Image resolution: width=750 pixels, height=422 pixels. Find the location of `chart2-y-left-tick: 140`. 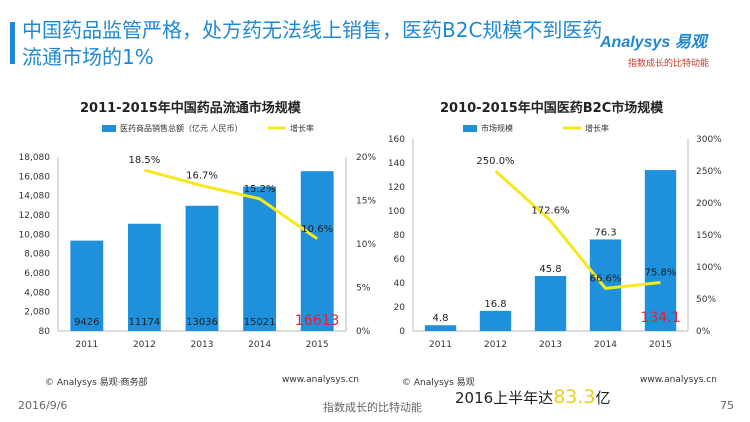

chart2-y-left-tick: 140 is located at coordinates (396, 164).